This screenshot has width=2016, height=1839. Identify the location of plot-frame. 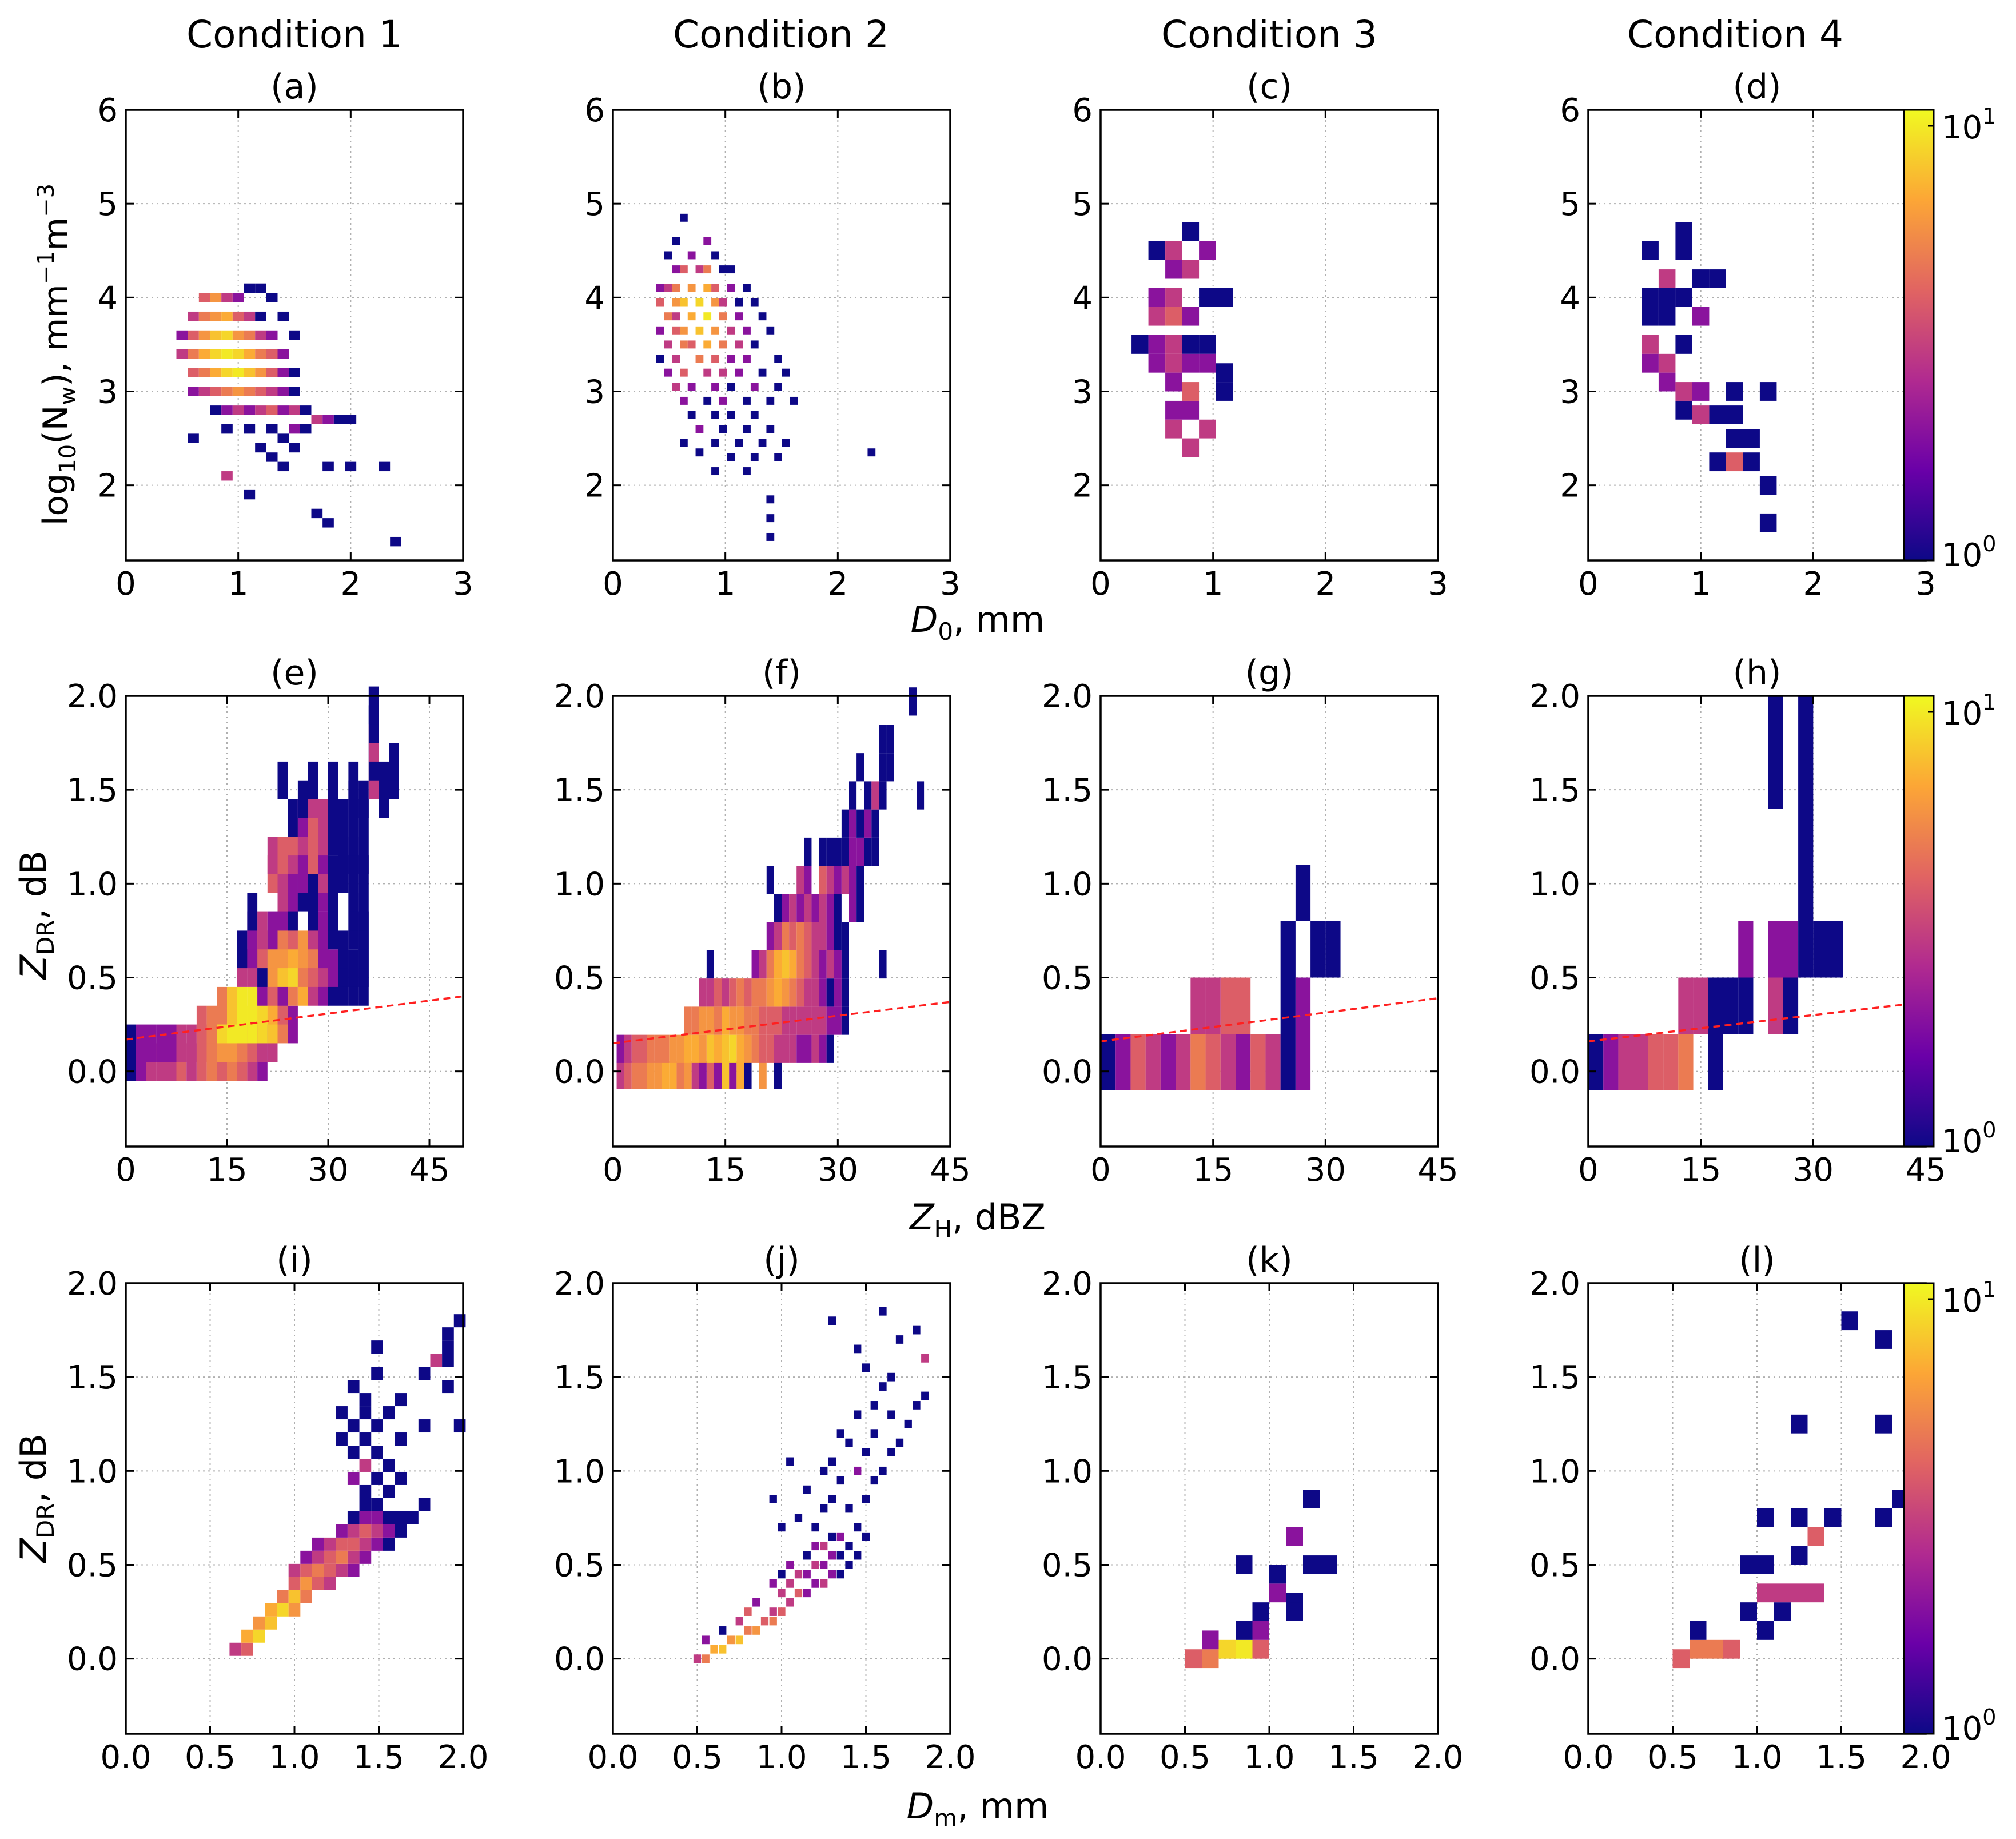
(294, 922).